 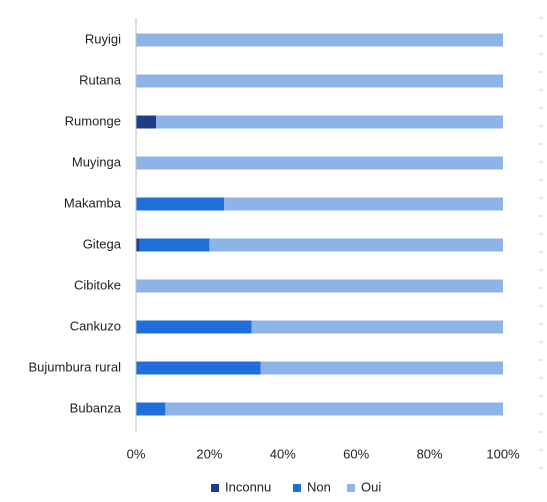 I want to click on x-tick-label-4: 80%, so click(x=430, y=453).